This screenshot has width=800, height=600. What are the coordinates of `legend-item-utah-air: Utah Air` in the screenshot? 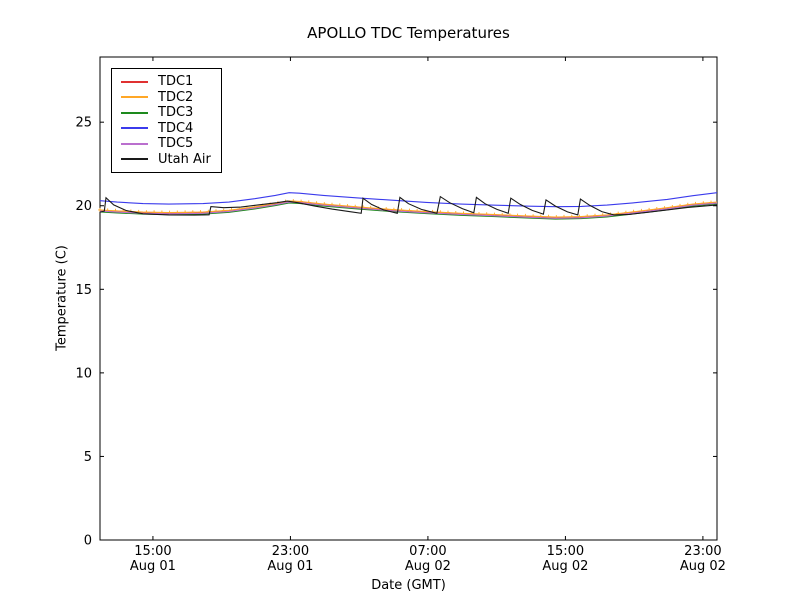 It's located at (166, 160).